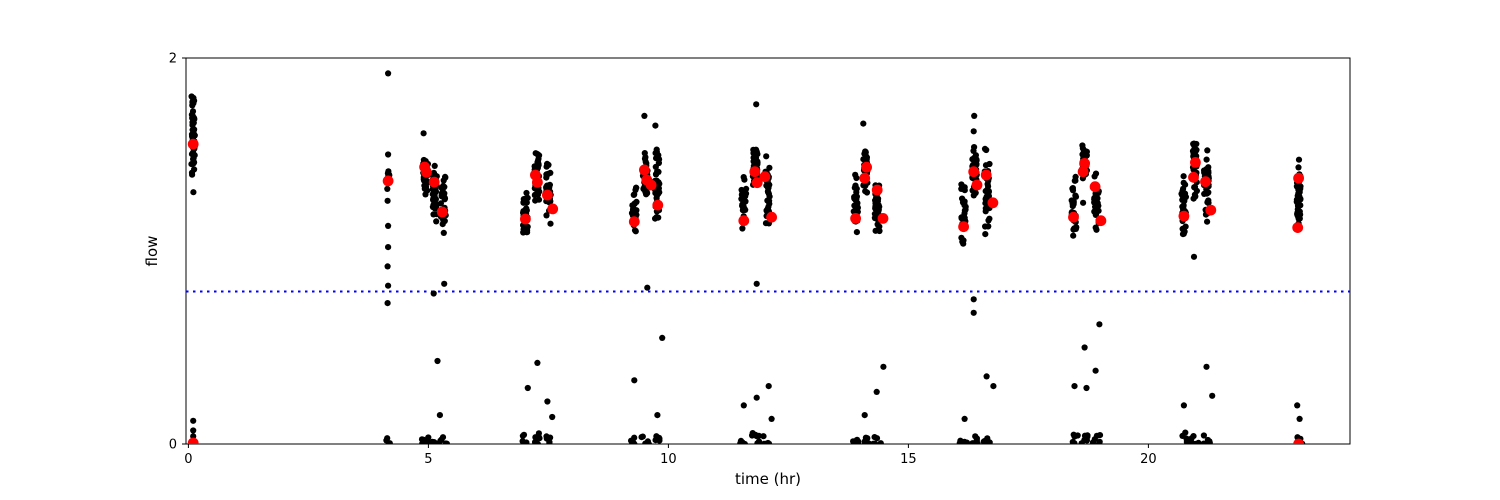 The width and height of the screenshot is (1500, 500). I want to click on x-tick-label: 5, so click(428, 459).